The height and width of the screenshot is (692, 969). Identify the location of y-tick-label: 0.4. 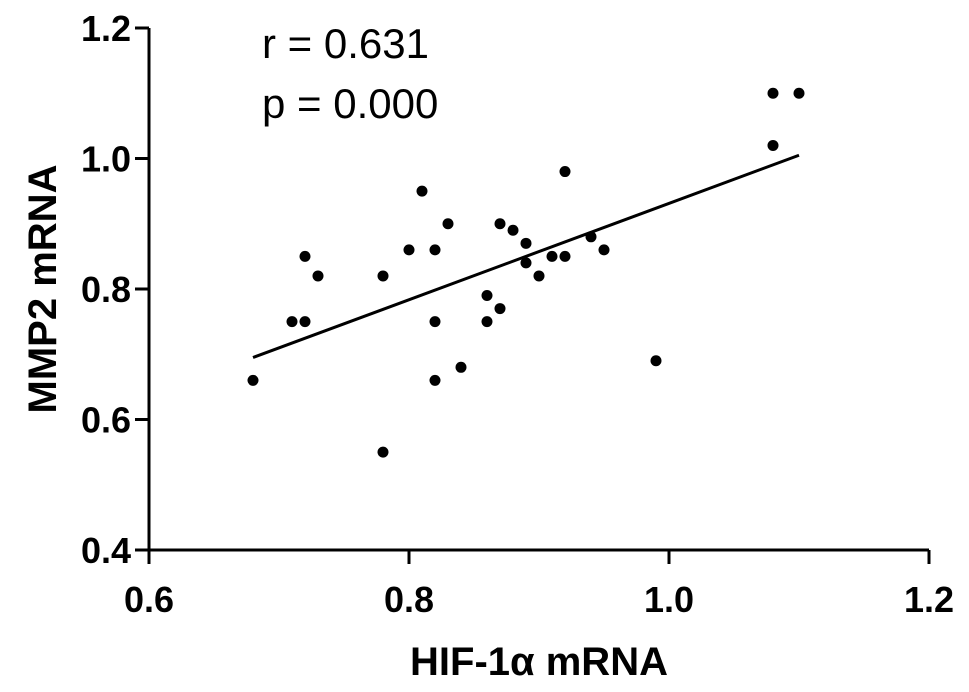
(106, 550).